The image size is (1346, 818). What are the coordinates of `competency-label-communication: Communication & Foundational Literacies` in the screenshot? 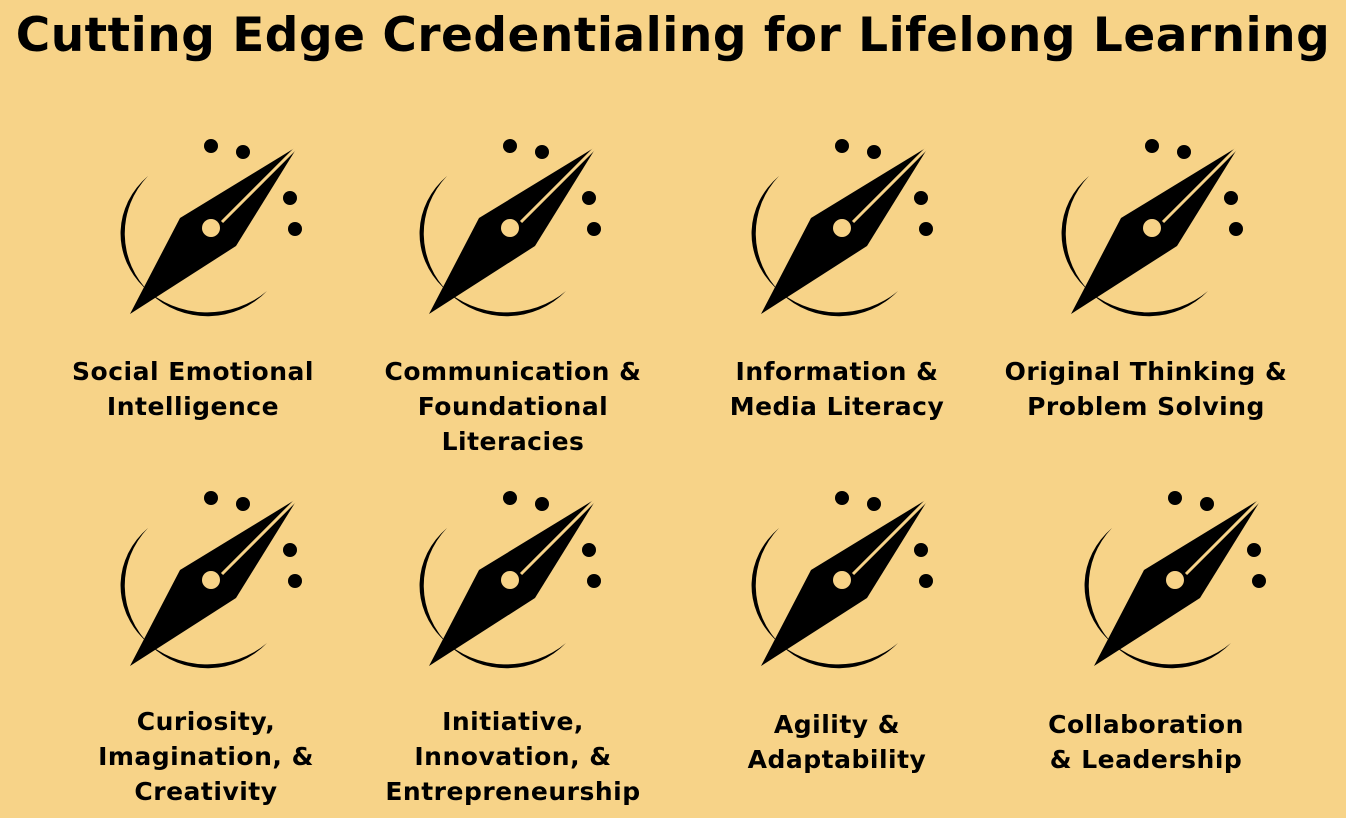 It's located at (513, 406).